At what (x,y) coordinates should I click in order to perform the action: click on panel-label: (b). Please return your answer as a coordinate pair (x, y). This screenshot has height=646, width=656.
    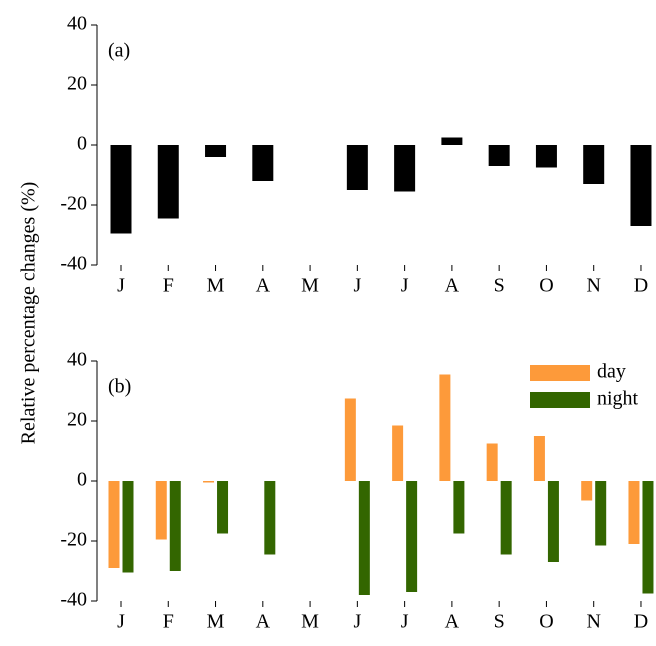
    Looking at the image, I should click on (119, 387).